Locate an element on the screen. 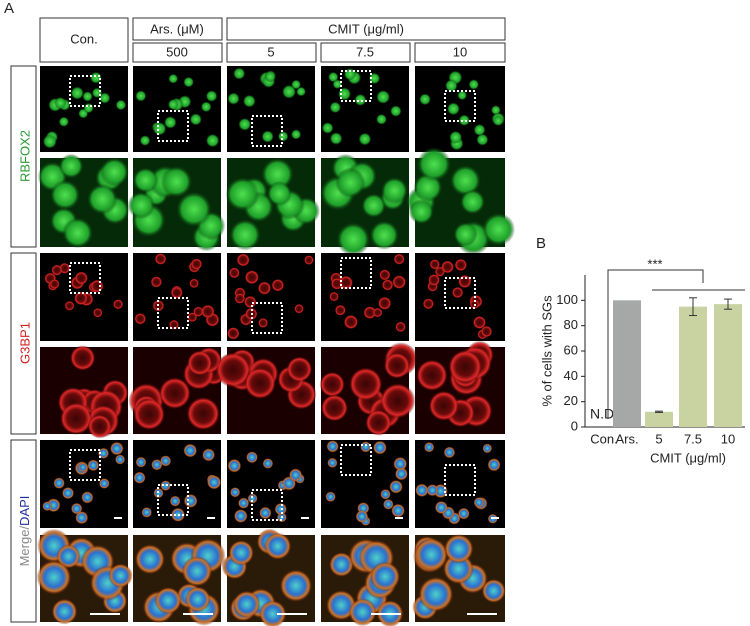  y-axis-label: % of cells with SGs is located at coordinates (546, 351).